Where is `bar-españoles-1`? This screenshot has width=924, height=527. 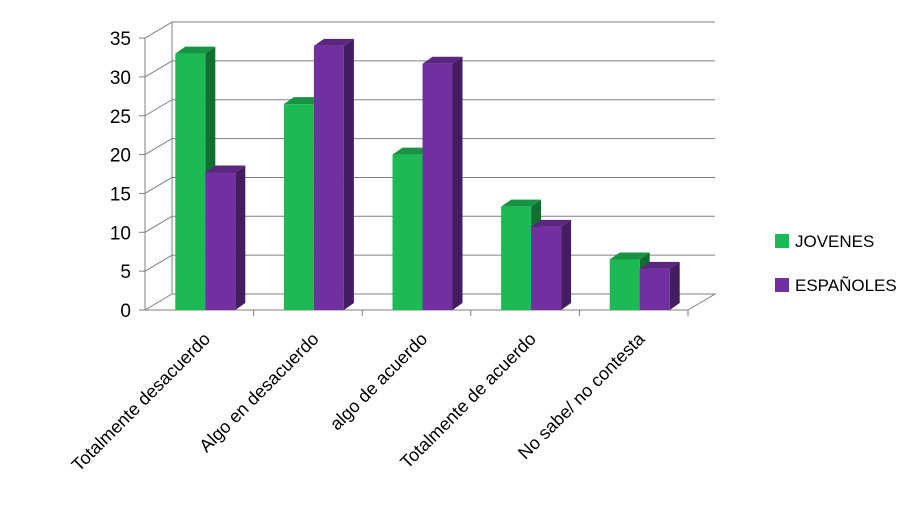
bar-españoles-1 is located at coordinates (333, 174).